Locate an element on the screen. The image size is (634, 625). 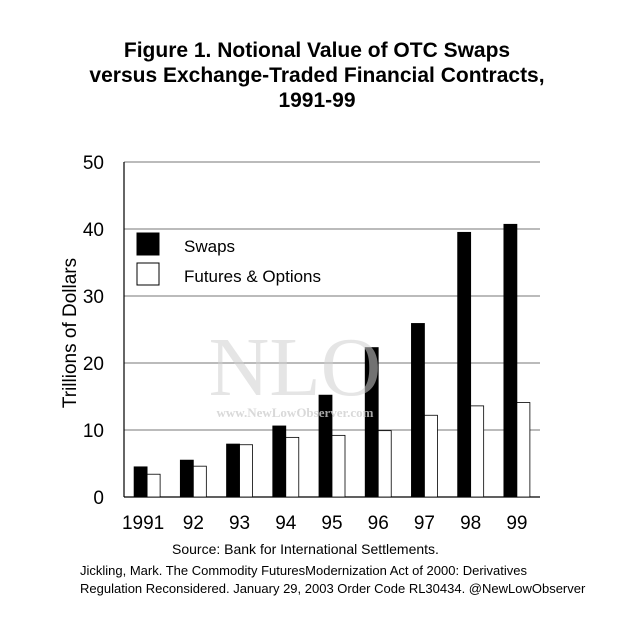
title-line-3: 1991-99 is located at coordinates (317, 100).